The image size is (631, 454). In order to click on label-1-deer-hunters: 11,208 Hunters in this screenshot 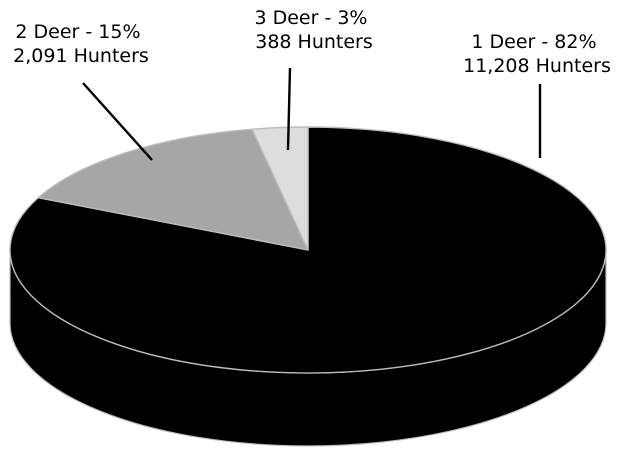, I will do `click(537, 66)`.